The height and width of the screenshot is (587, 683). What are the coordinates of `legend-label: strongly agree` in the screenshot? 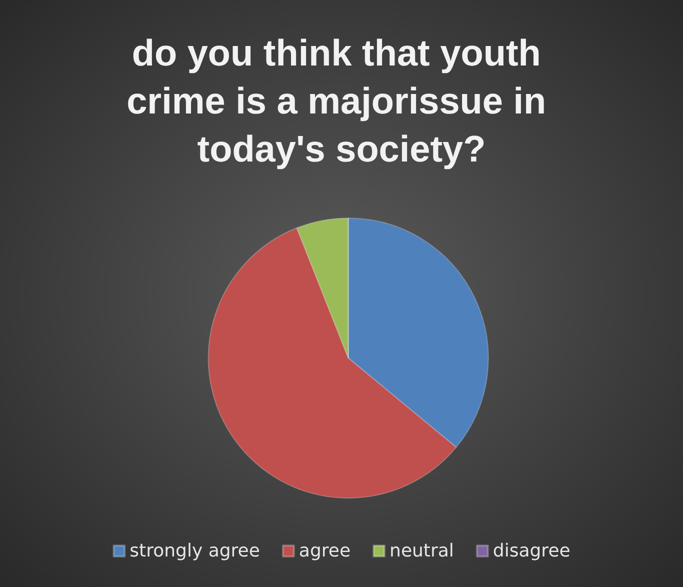 It's located at (195, 551).